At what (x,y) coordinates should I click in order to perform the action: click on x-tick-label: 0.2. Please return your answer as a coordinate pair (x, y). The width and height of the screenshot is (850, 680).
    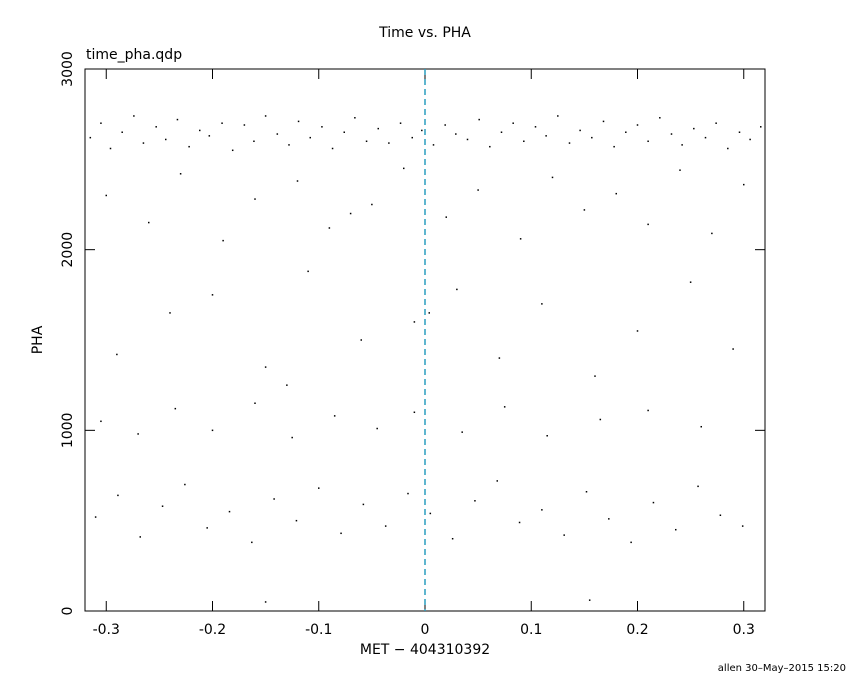
    Looking at the image, I should click on (637, 630).